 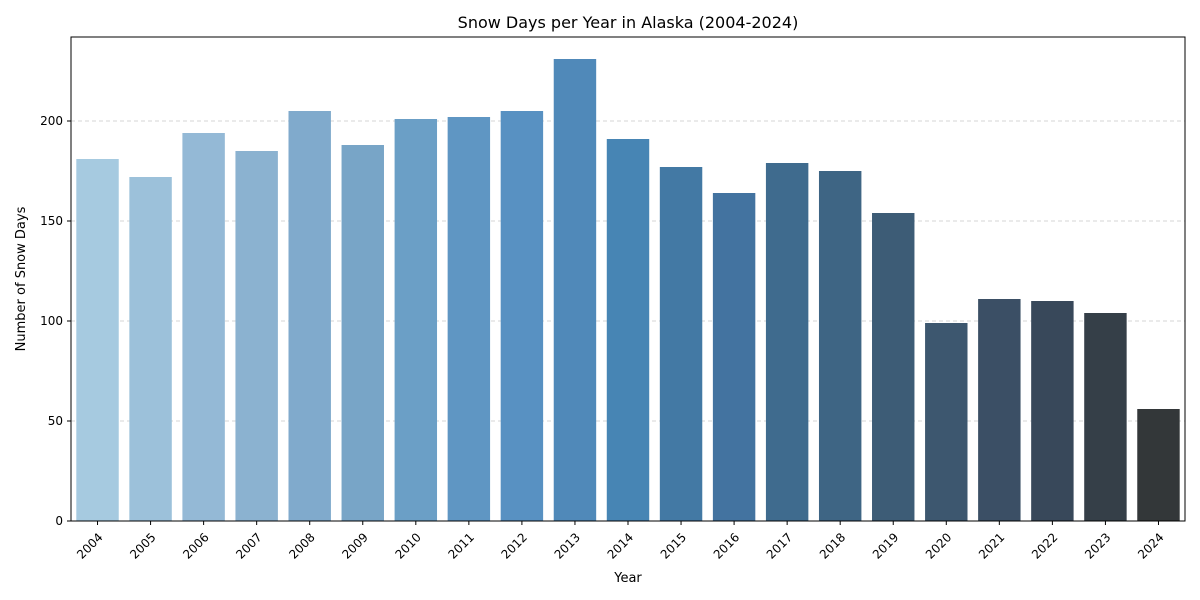 I want to click on x-tick-label: 2009, so click(x=354, y=545).